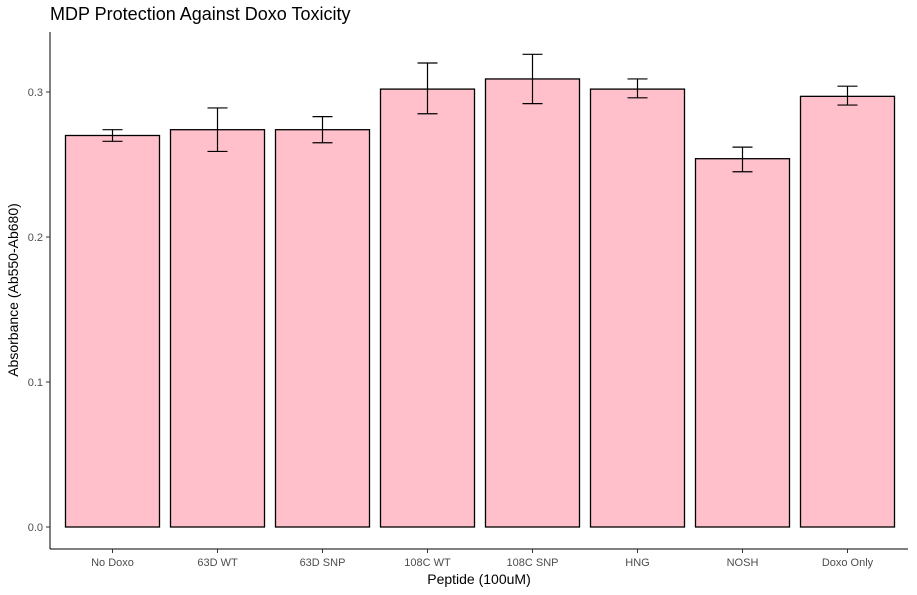 The width and height of the screenshot is (917, 595). I want to click on x-tick-label: 63D WT, so click(217, 563).